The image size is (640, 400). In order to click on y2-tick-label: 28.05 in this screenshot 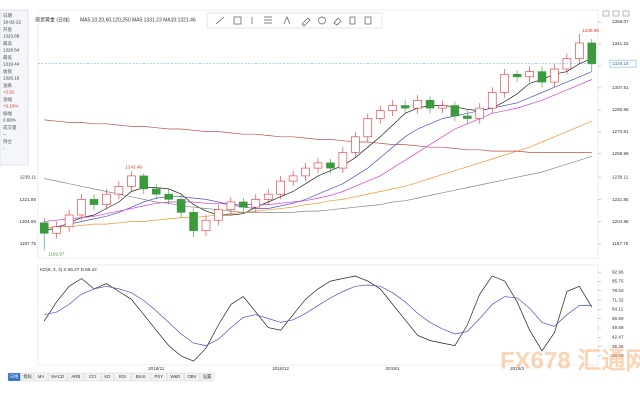, I will do `click(618, 355)`.